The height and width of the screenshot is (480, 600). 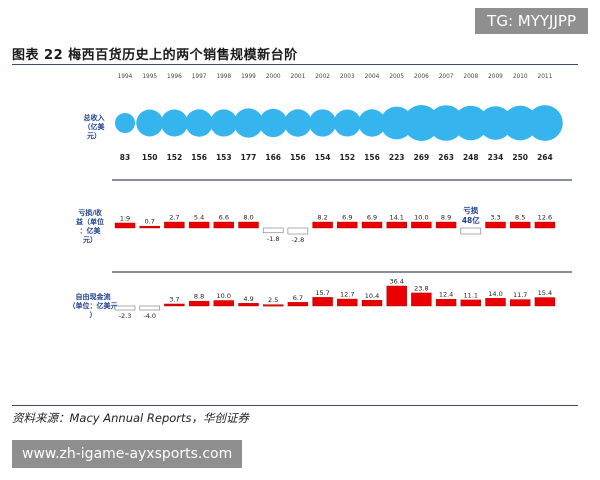 What do you see at coordinates (149, 316) in the screenshot?
I see `fcf-value: -4.0` at bounding box center [149, 316].